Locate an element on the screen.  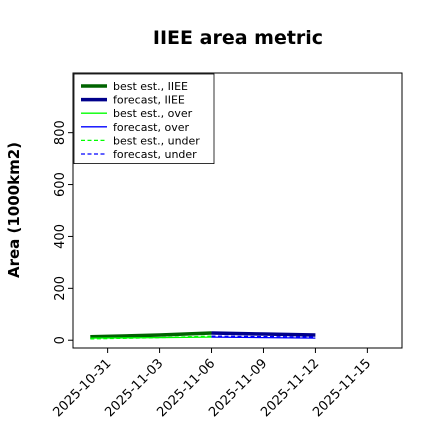
y-tick-label-4: 800 is located at coordinates (60, 132).